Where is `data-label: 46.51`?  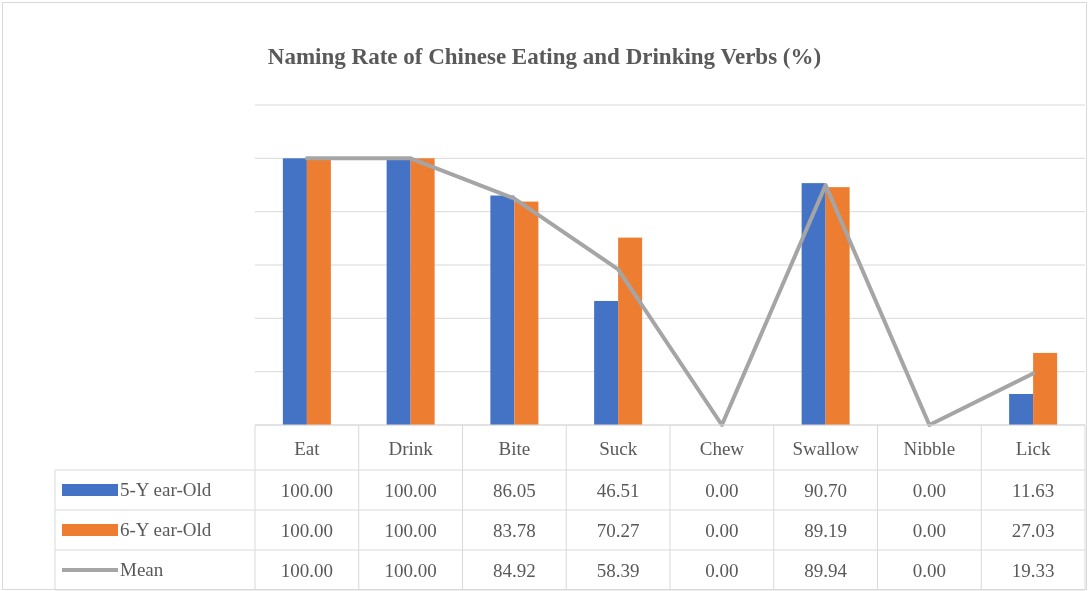 data-label: 46.51 is located at coordinates (618, 490).